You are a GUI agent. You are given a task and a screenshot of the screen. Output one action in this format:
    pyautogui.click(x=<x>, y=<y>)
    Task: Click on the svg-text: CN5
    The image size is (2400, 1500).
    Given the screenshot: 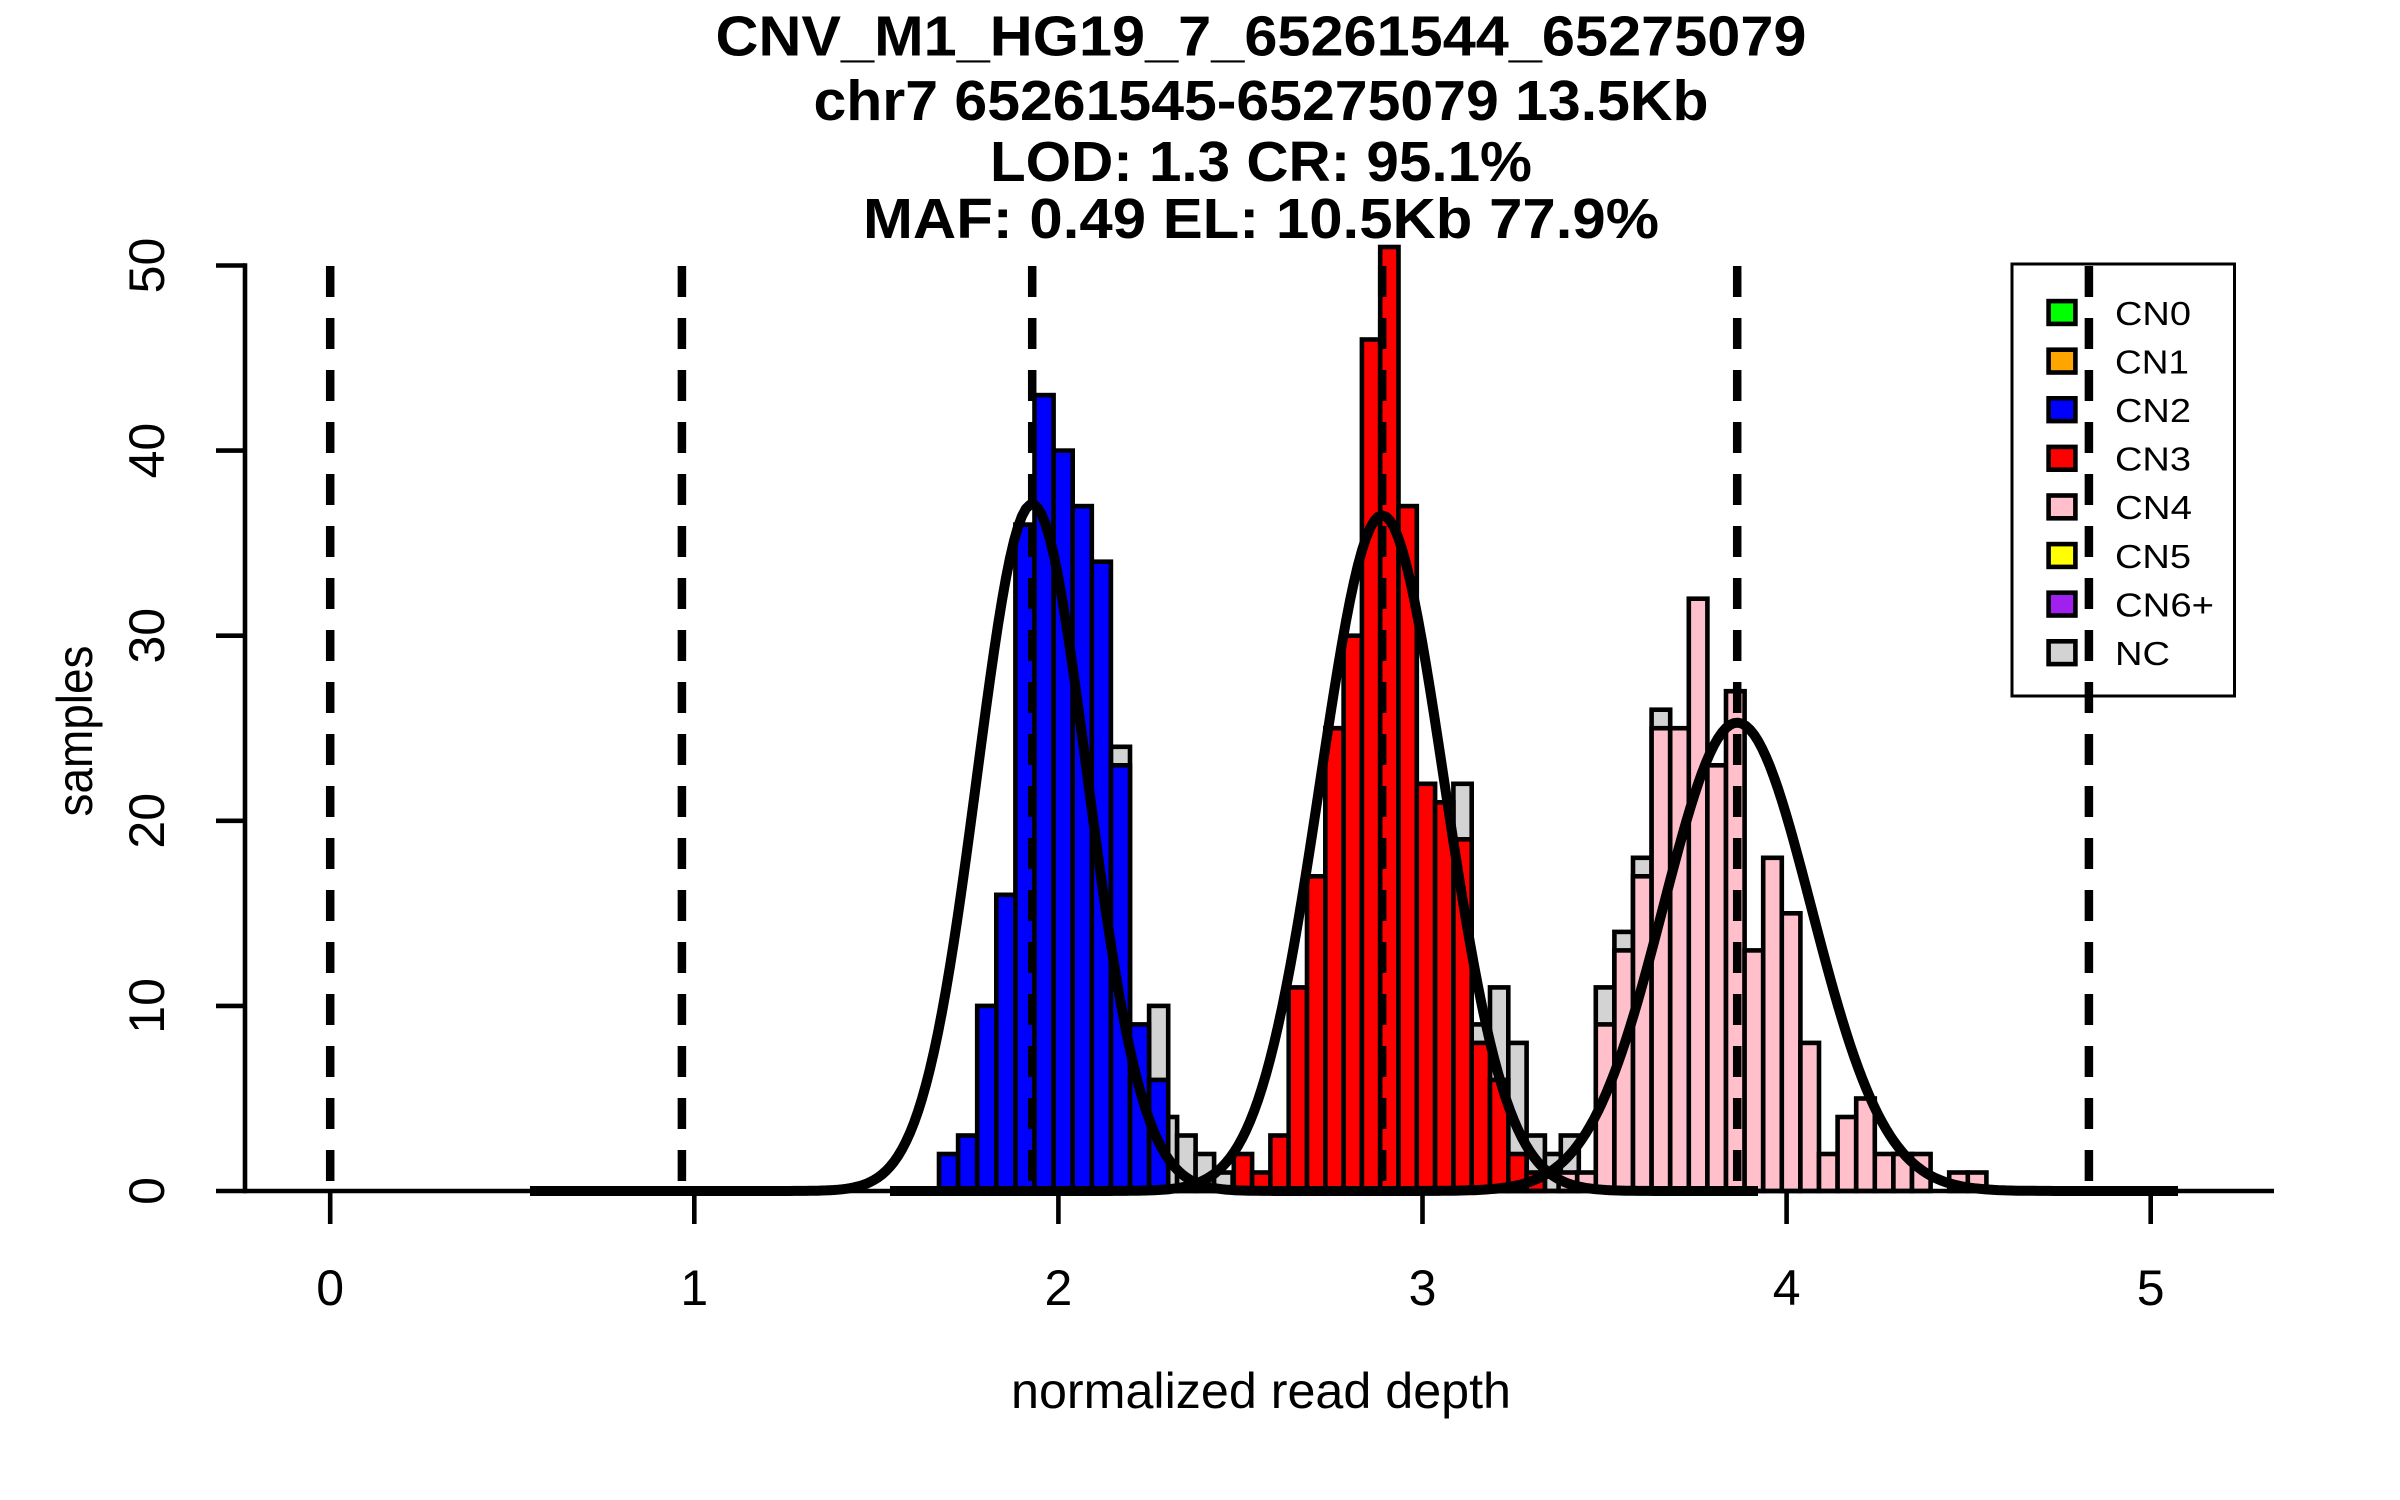 What is the action you would take?
    pyautogui.click(x=2153, y=556)
    